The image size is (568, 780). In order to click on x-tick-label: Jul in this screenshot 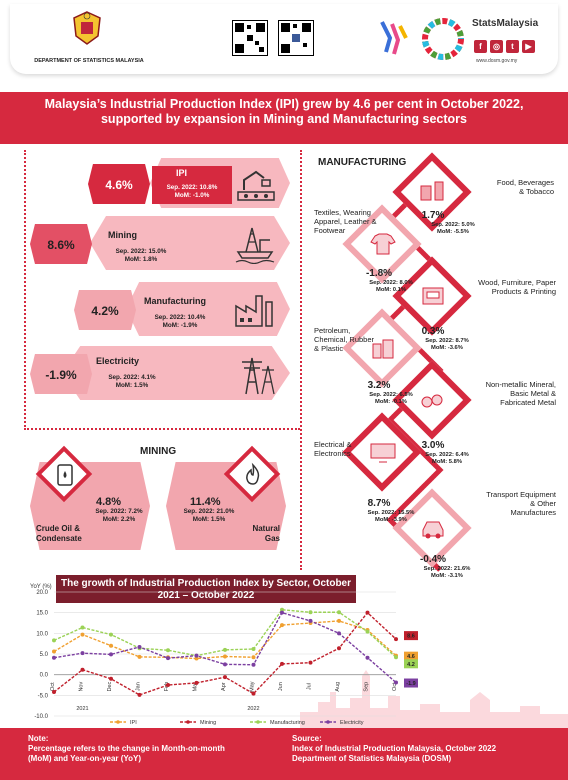, I will do `click(310, 686)`.